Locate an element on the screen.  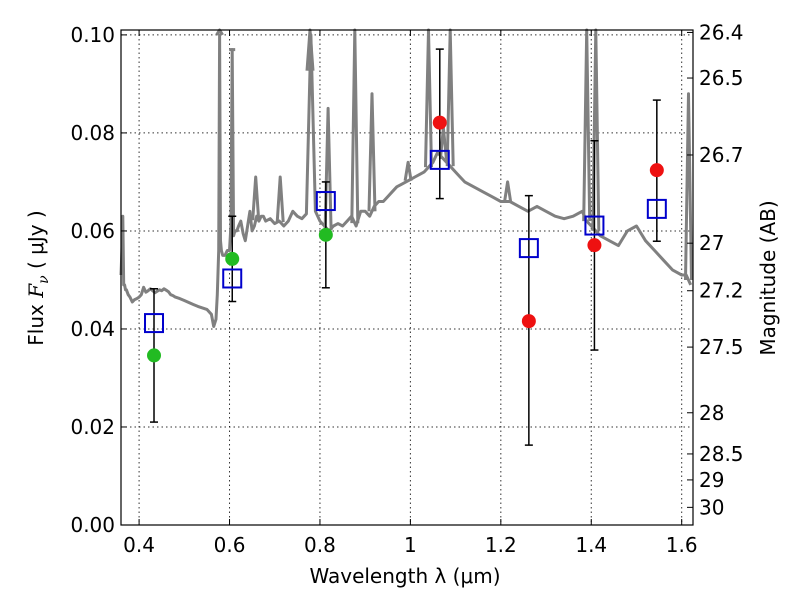
y-axis-title-text: Flux is located at coordinates (36, 322).